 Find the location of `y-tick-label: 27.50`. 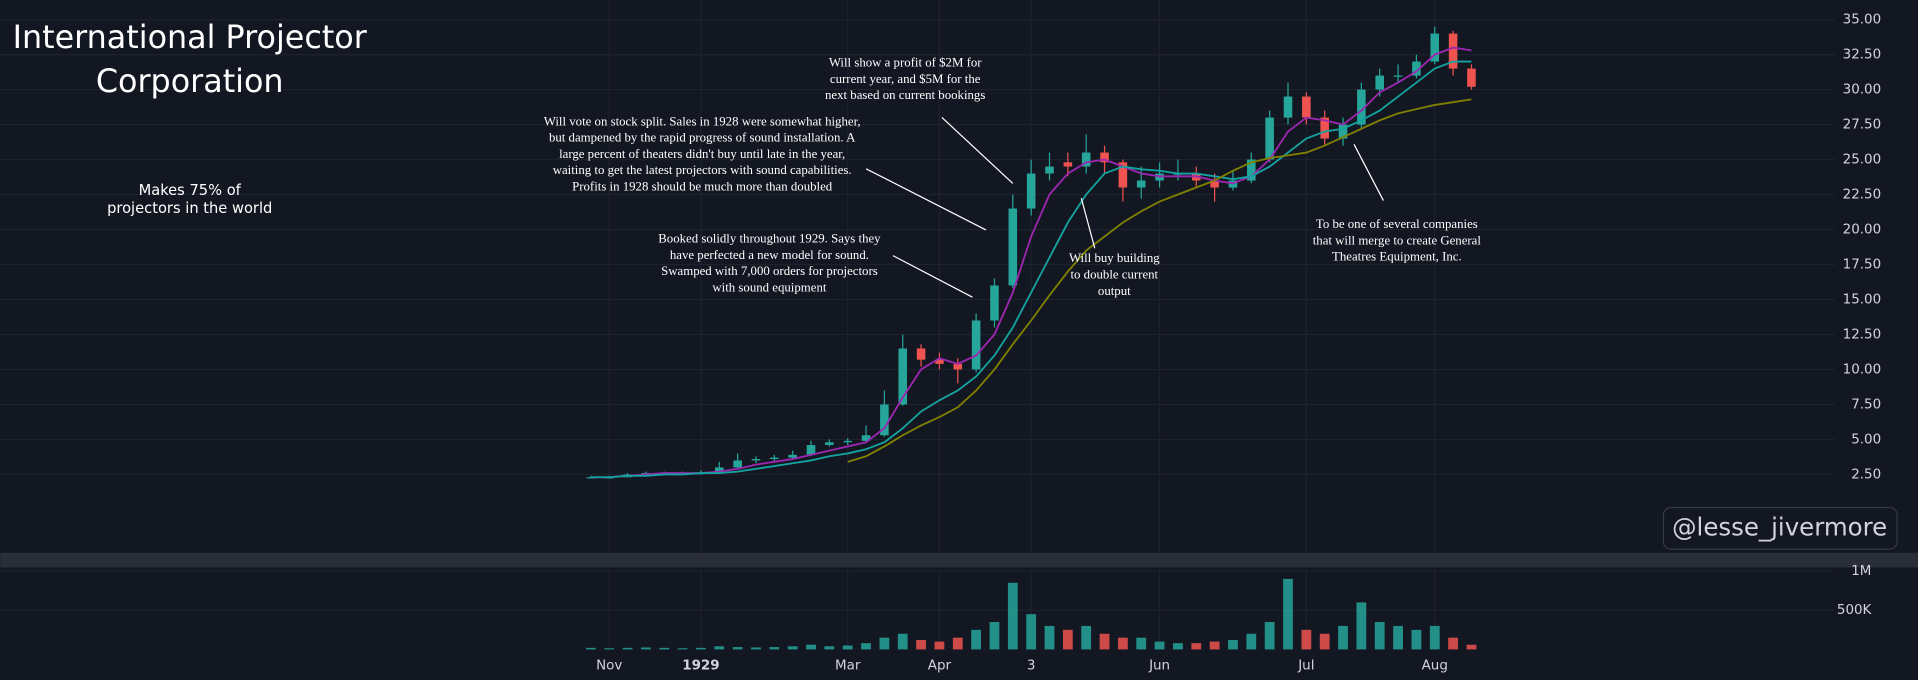

y-tick-label: 27.50 is located at coordinates (1862, 125).